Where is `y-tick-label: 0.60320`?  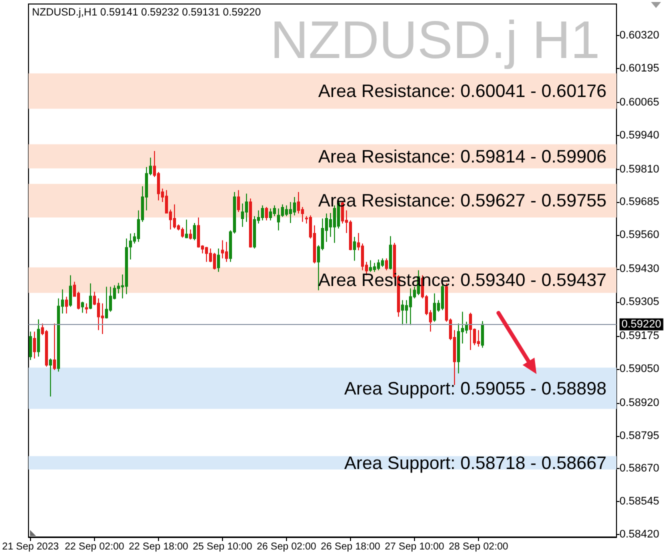 y-tick-label: 0.60320 is located at coordinates (640, 36).